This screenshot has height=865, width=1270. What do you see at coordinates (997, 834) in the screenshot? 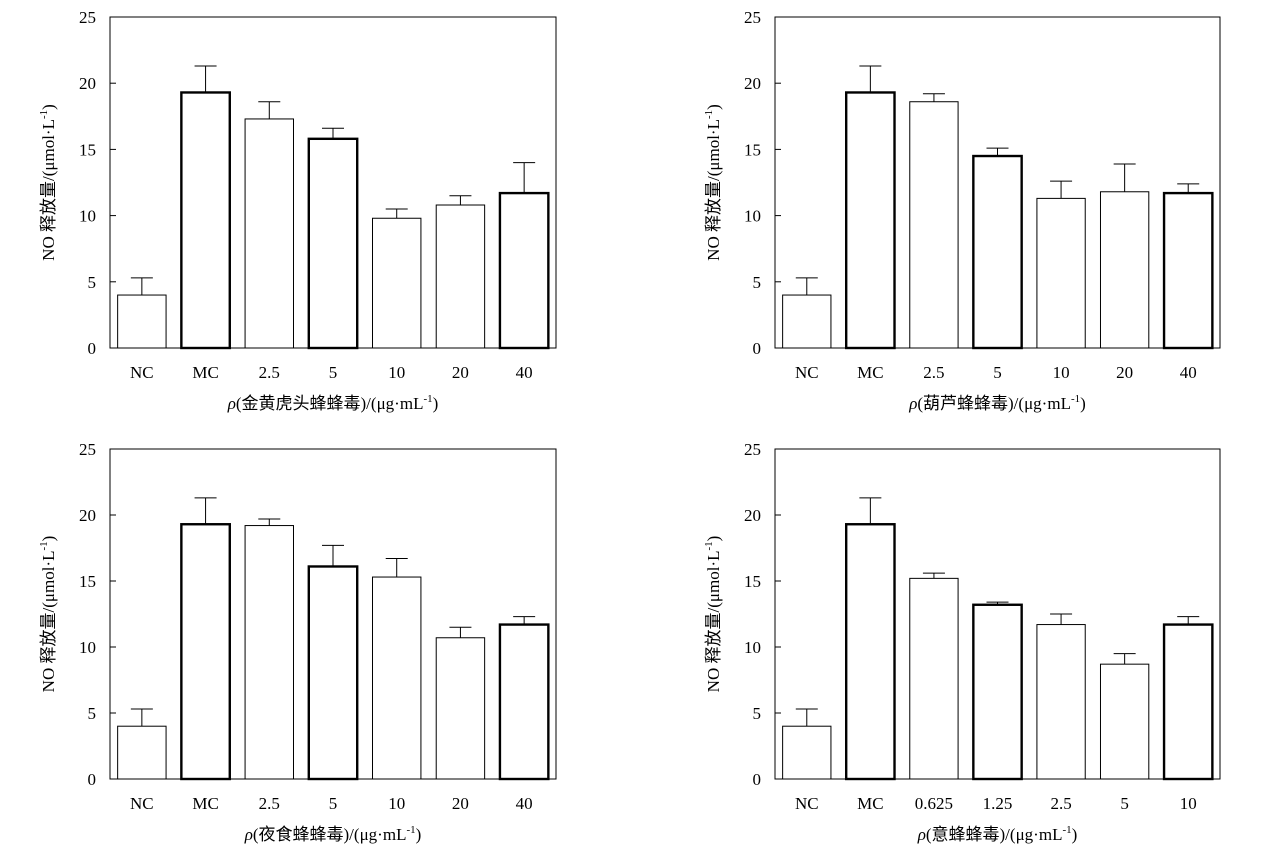
I see `x-axis-label: ρ(意蜂蜂毒)/(μg·mL-1)` at bounding box center [997, 834].